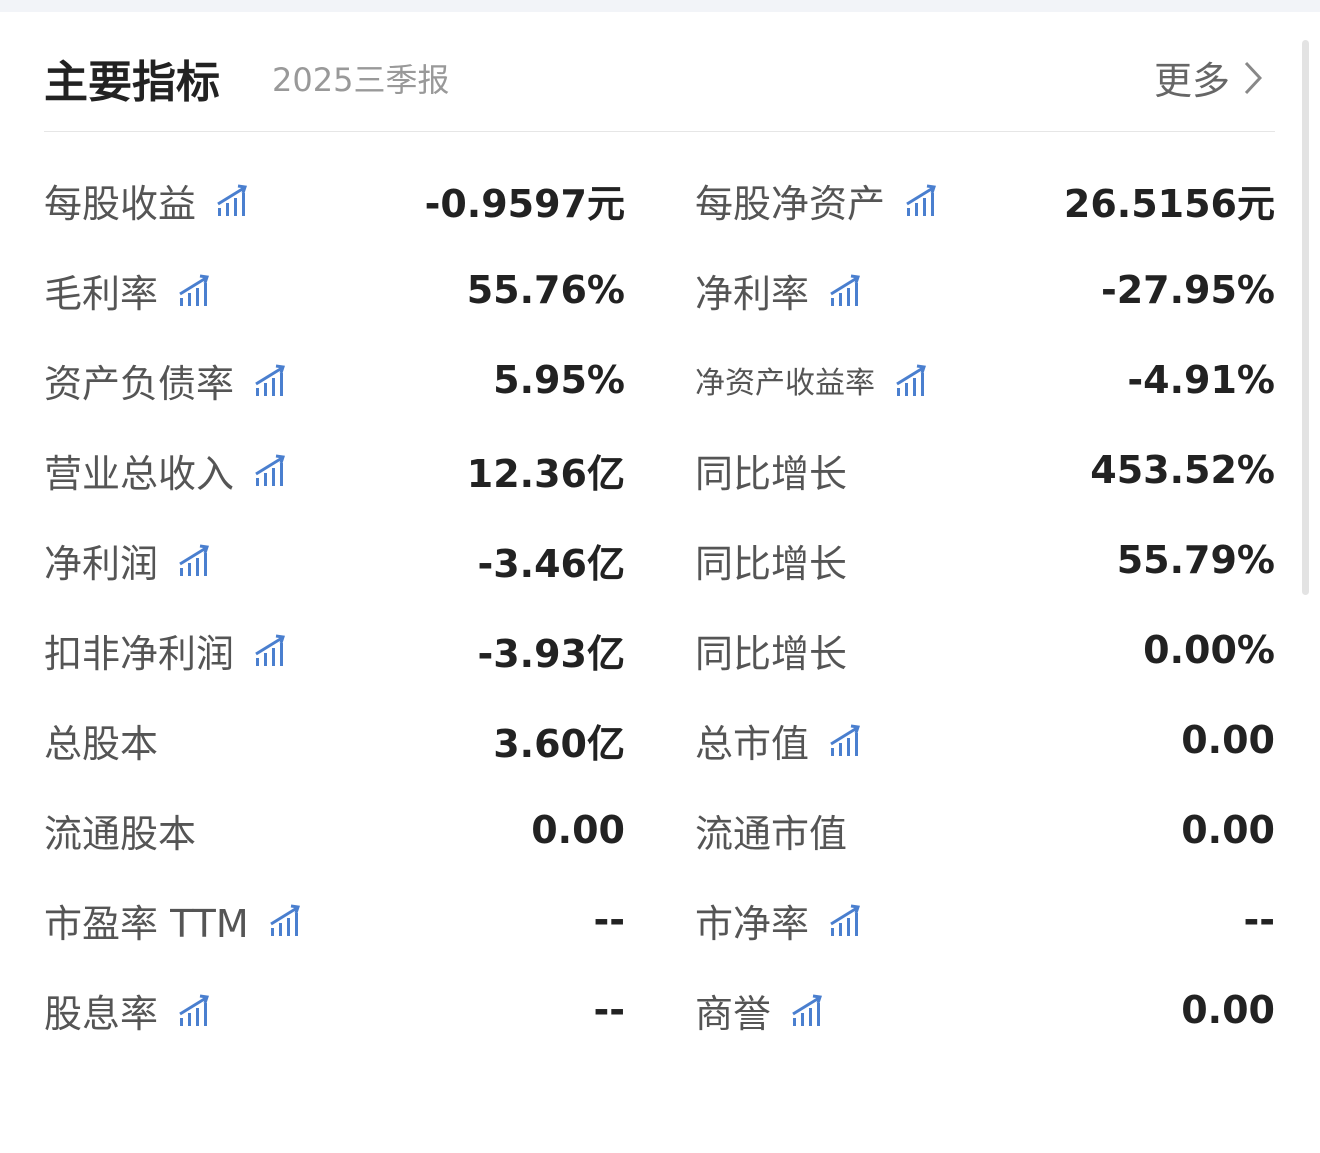  What do you see at coordinates (551, 563) in the screenshot?
I see `indicator-value: -3.46亿` at bounding box center [551, 563].